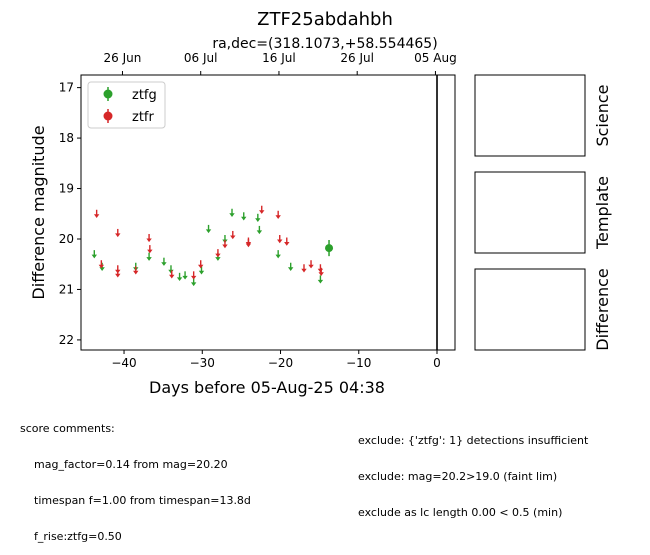 This screenshot has width=650, height=555. What do you see at coordinates (123, 363) in the screenshot?
I see `x-tick-label: −40` at bounding box center [123, 363].